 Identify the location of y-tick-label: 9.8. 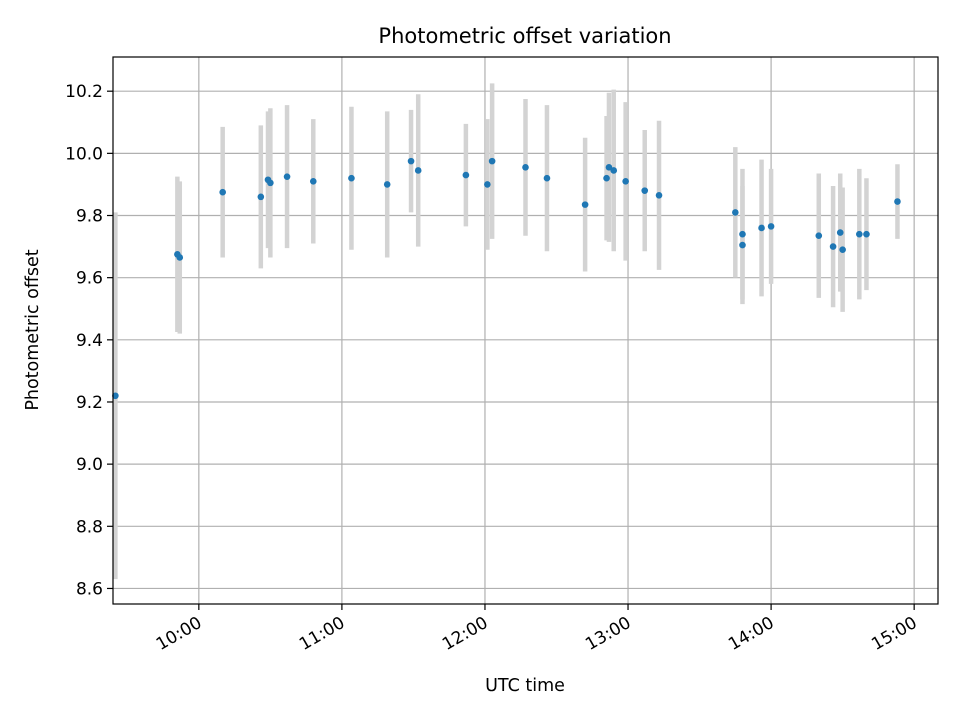
(89, 217).